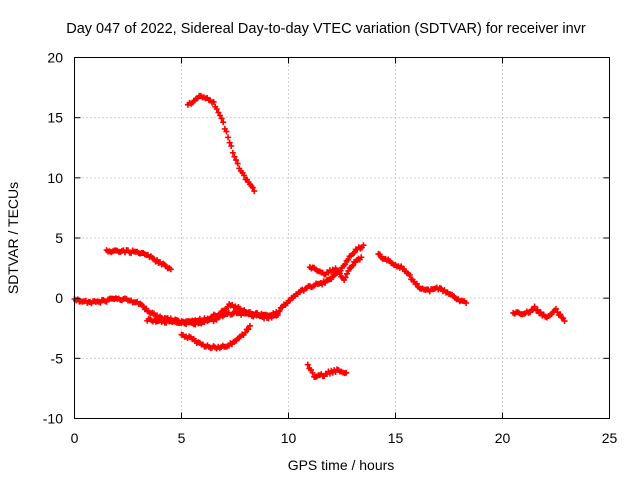 This screenshot has width=640, height=480. Describe the element at coordinates (59, 298) in the screenshot. I see `y-tick-label: 0` at that location.